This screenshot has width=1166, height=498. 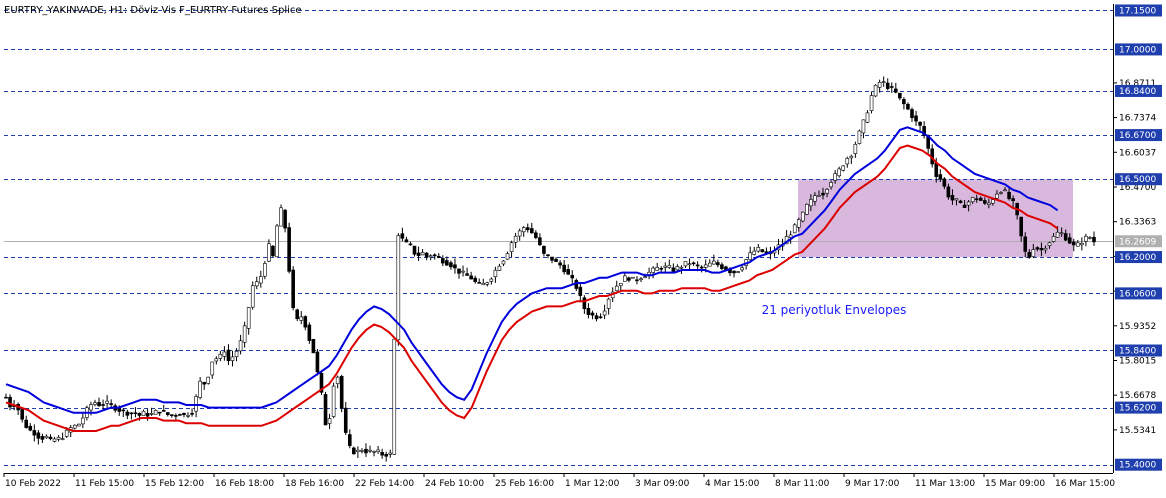 What do you see at coordinates (834, 310) in the screenshot?
I see `envelope-annotation: 21 periyotluk Envelopes` at bounding box center [834, 310].